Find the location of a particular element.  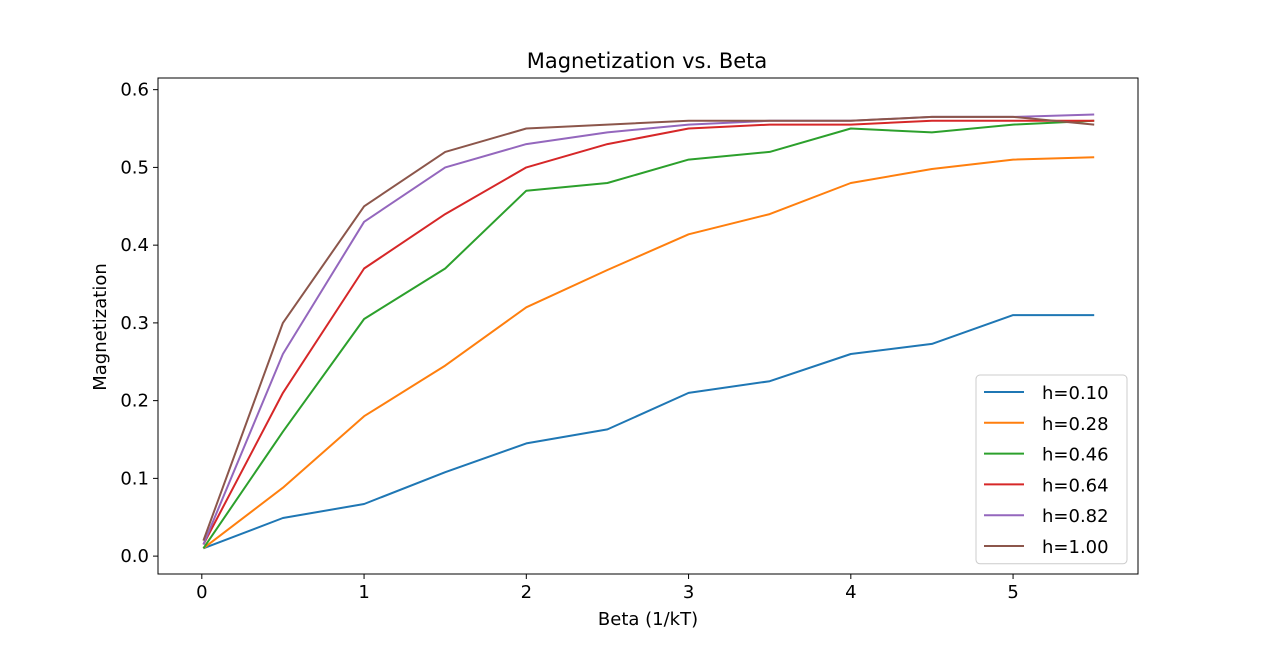

legend-entry-label: h=1.00 is located at coordinates (1075, 547).